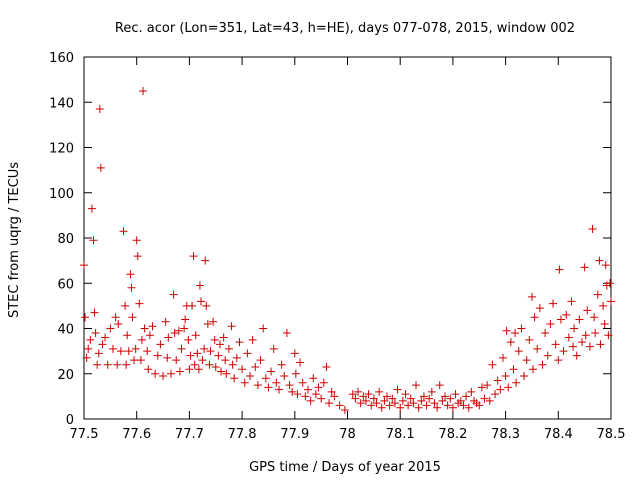 The image size is (640, 480). What do you see at coordinates (61, 149) in the screenshot?
I see `y-tick-label: 120` at bounding box center [61, 149].